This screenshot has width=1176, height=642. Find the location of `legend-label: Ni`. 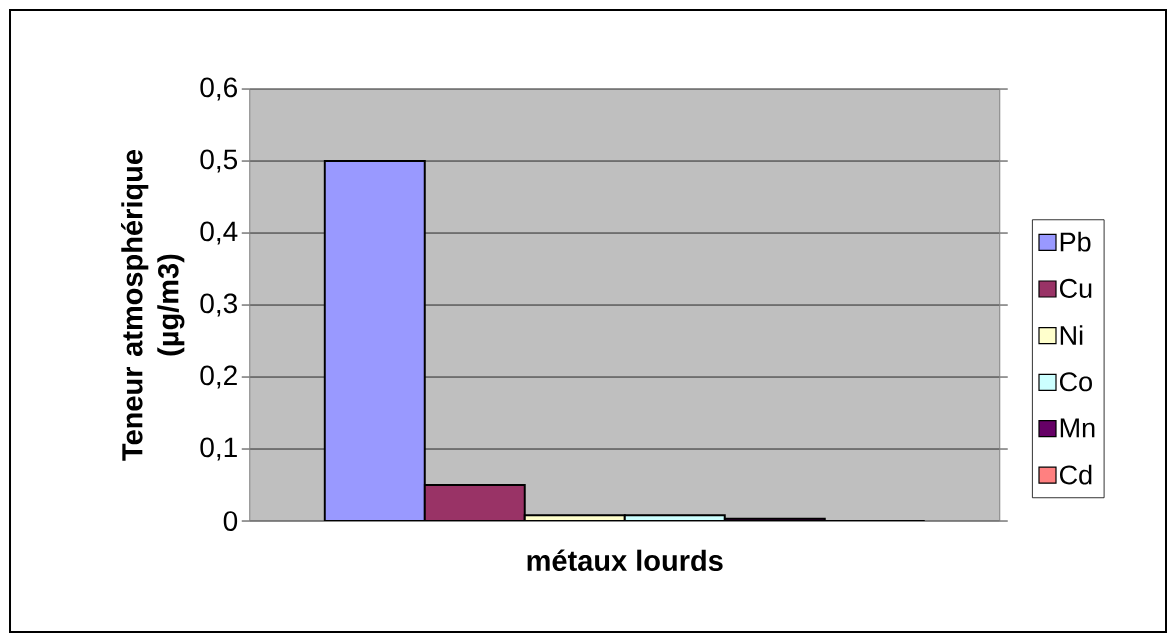

legend-label: Ni is located at coordinates (1071, 335).